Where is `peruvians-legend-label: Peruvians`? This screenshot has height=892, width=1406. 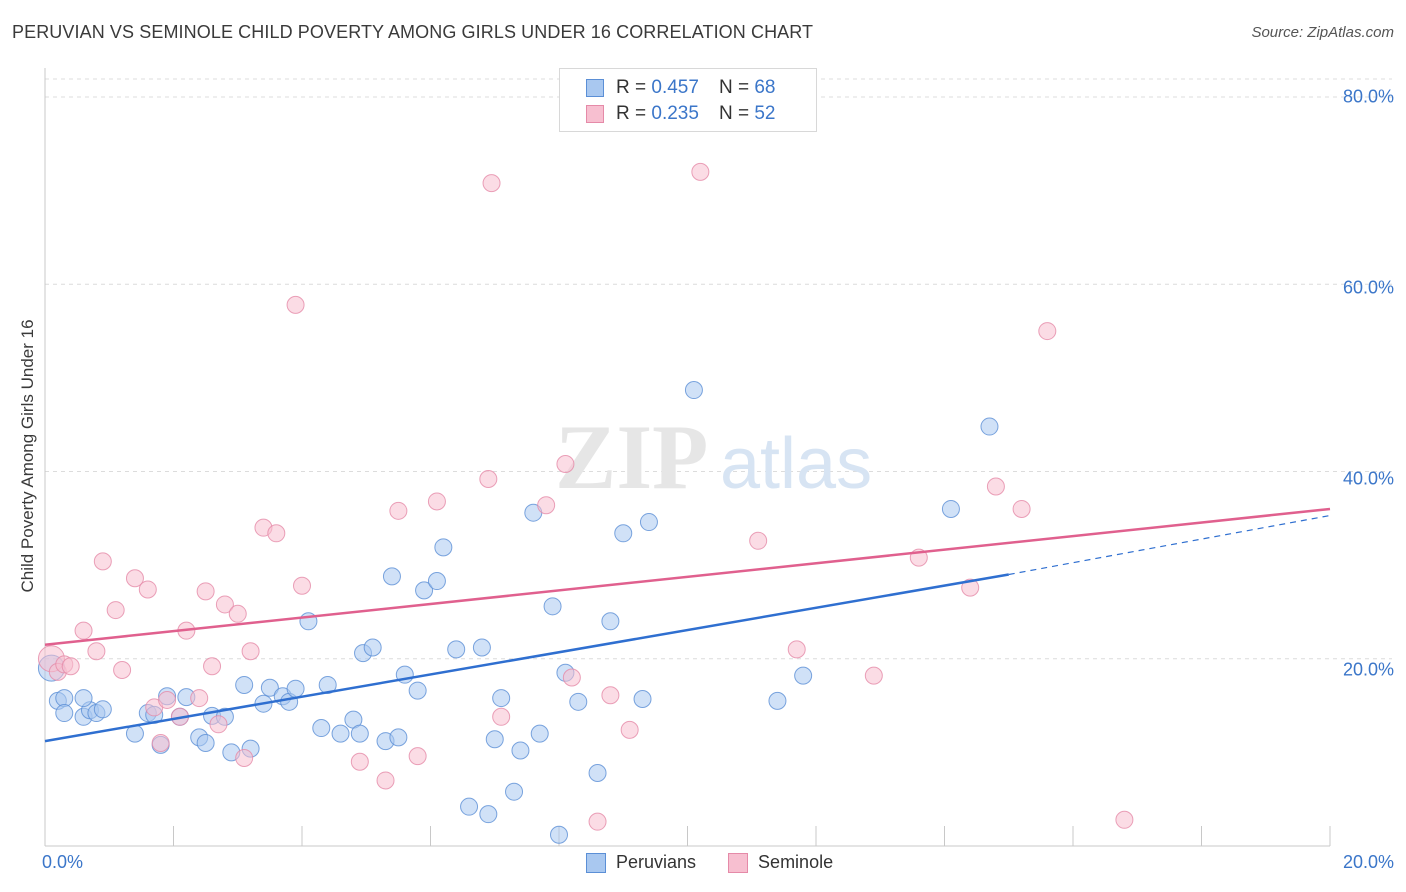
peruvians-legend-label: Peruvians is located at coordinates (656, 862).